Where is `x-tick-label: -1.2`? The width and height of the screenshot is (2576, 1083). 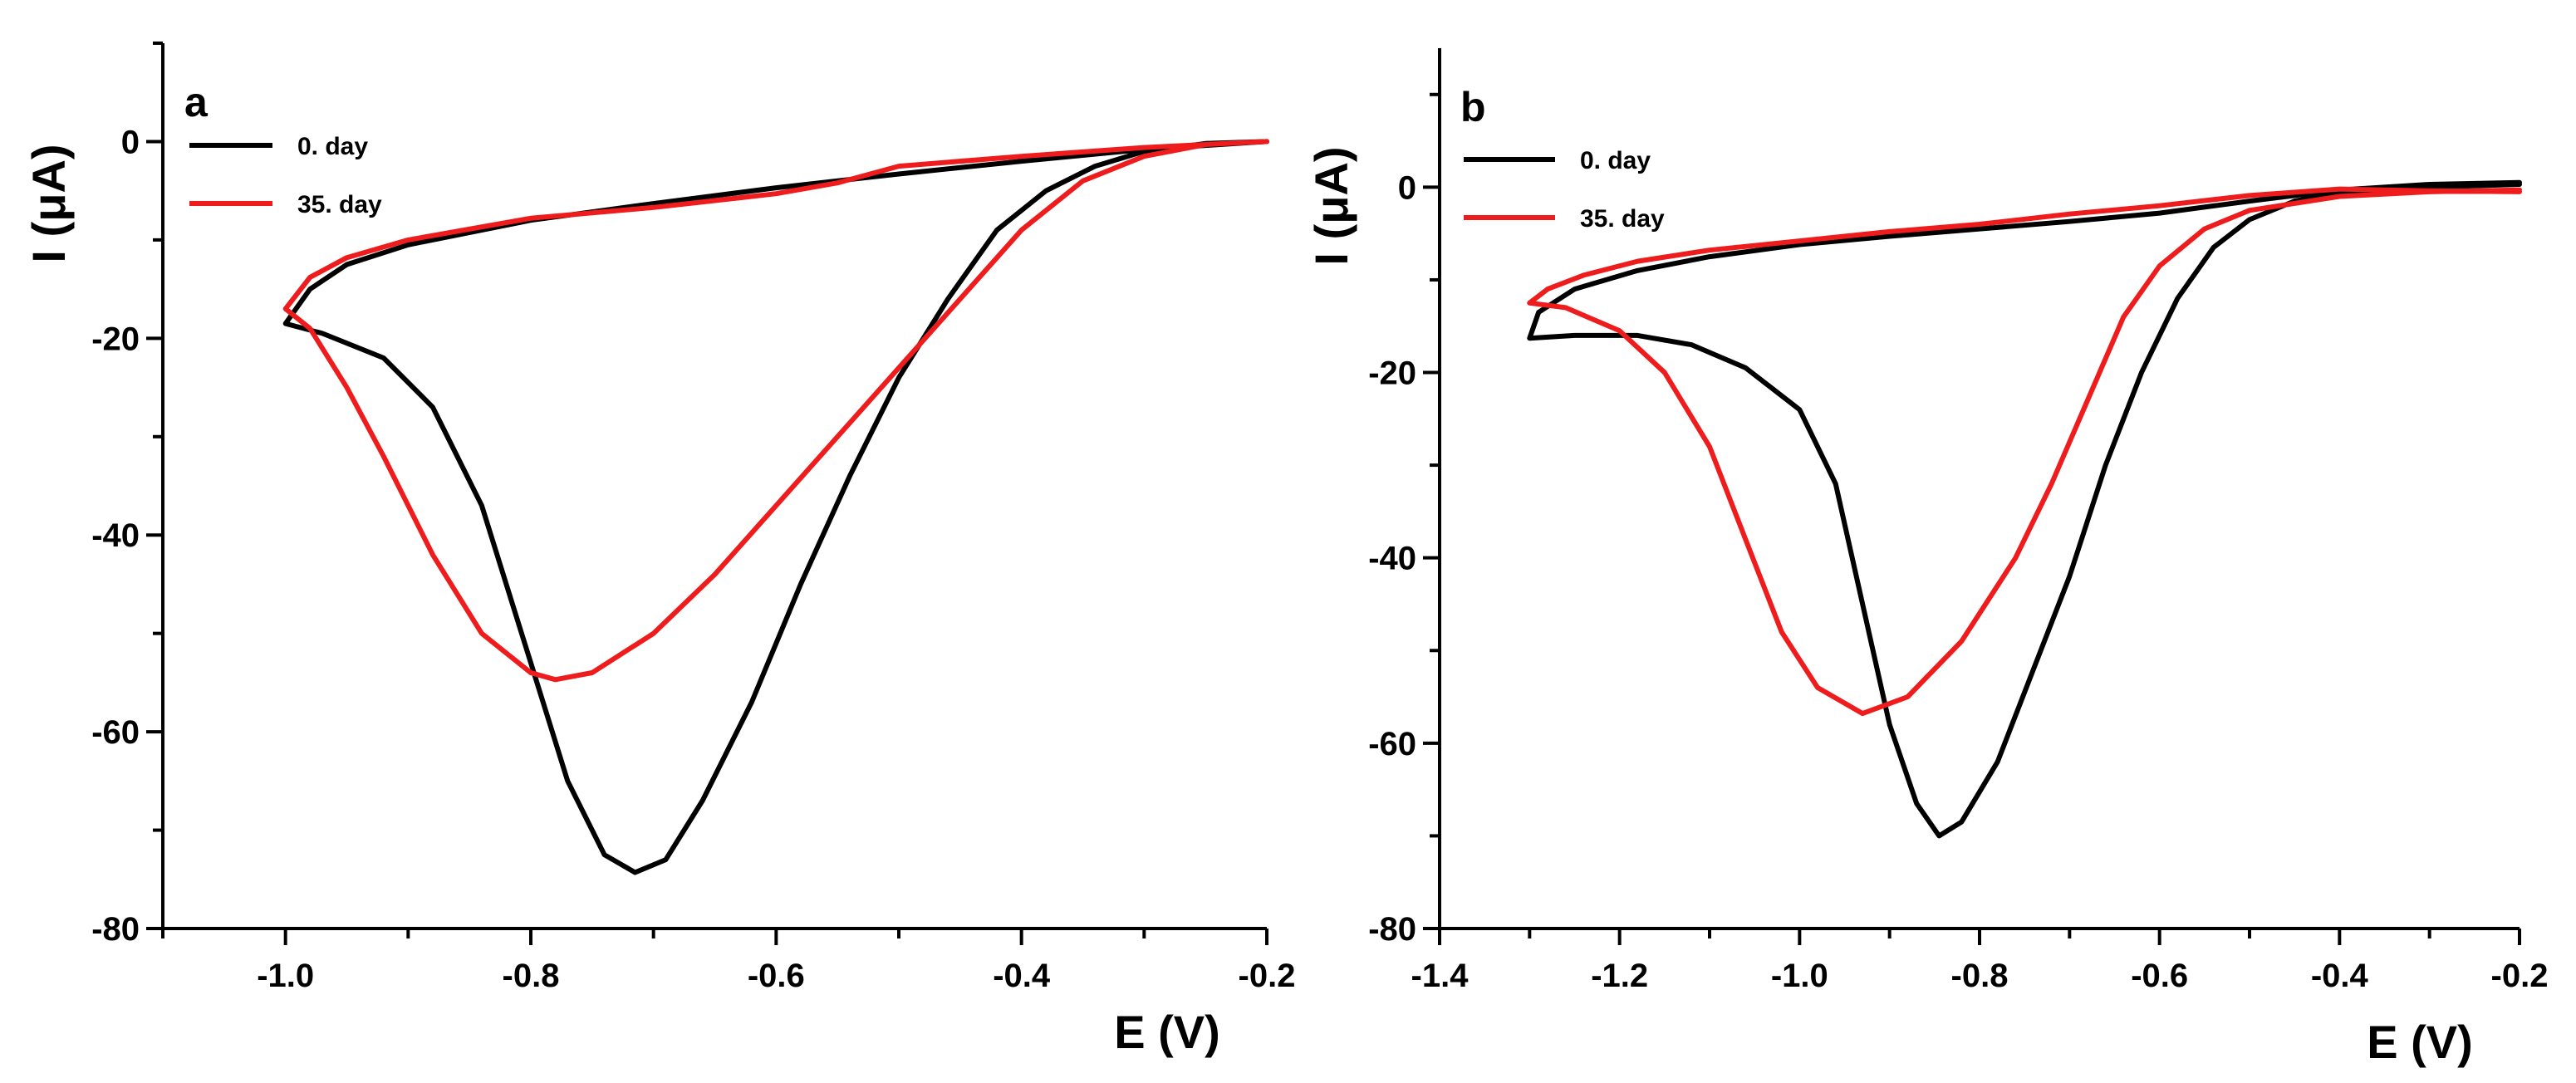 x-tick-label: -1.2 is located at coordinates (1619, 976).